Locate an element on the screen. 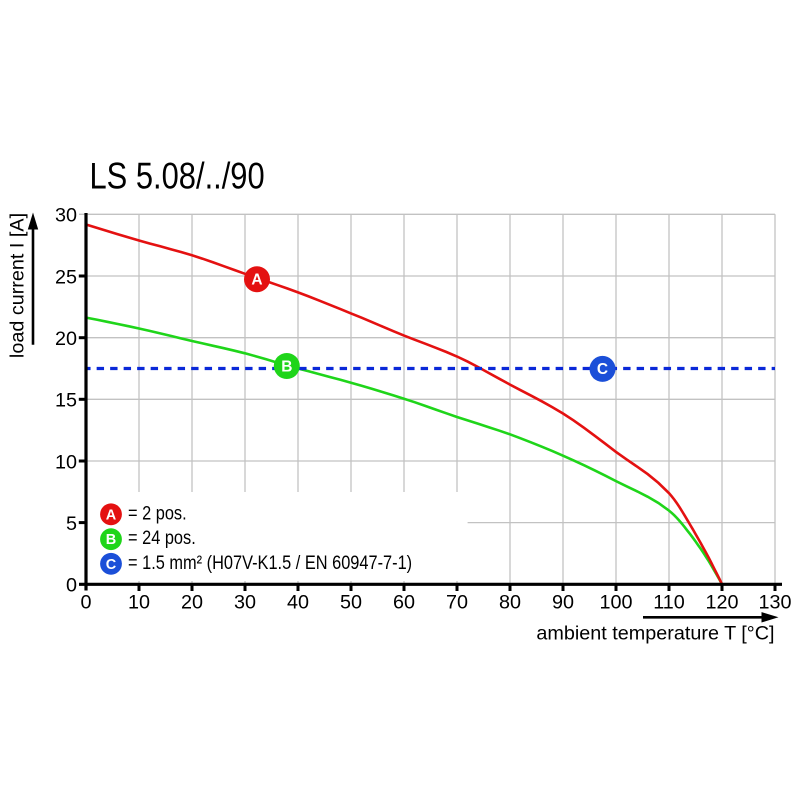 This screenshot has height=805, width=800. svg-text: 25 is located at coordinates (66, 277).